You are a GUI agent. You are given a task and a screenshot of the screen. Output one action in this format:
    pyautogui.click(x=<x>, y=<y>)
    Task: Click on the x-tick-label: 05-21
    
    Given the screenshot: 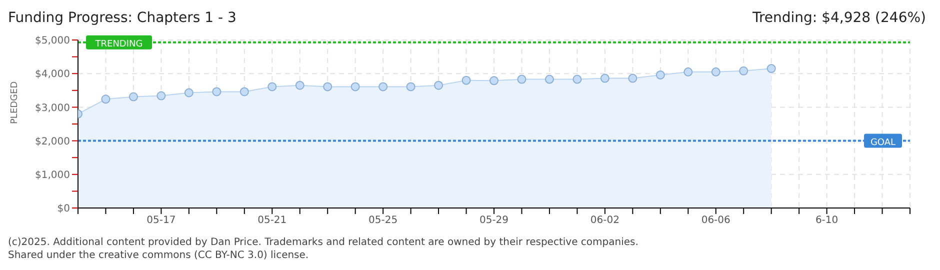 What is the action you would take?
    pyautogui.click(x=272, y=220)
    